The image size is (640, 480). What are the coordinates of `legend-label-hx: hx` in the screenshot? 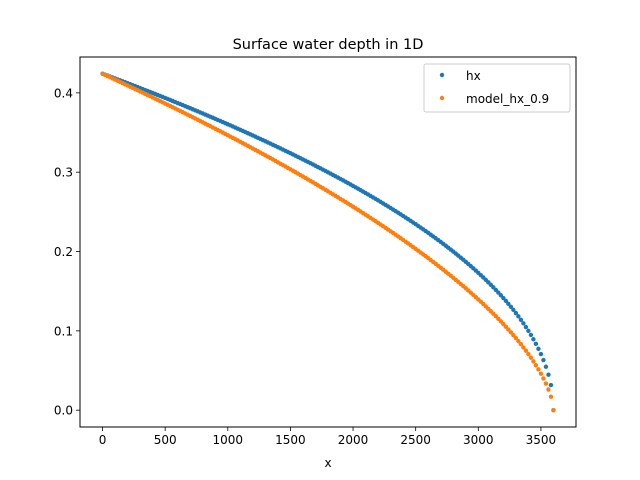 It's located at (473, 76).